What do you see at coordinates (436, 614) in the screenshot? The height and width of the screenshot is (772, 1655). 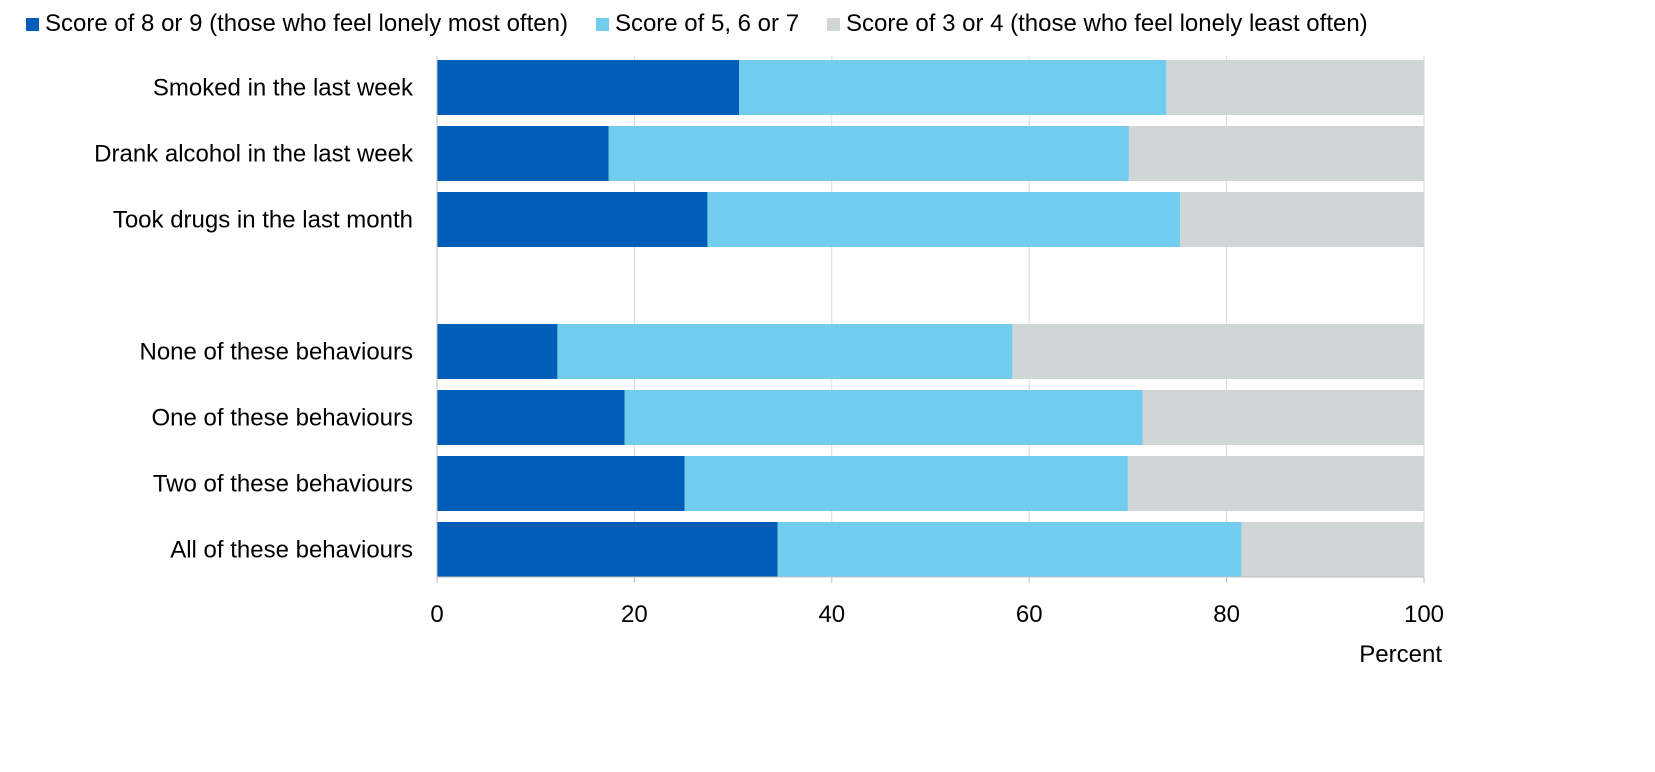 I see `x-tick-label: 0` at bounding box center [436, 614].